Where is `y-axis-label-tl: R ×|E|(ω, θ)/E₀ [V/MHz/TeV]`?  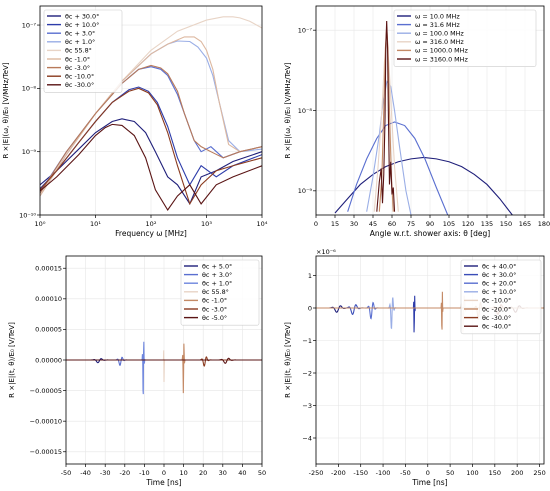
y-axis-label-tl: R ×|E|(ω, θ)/E₀ [V/MHz/TeV] is located at coordinates (6, 110).